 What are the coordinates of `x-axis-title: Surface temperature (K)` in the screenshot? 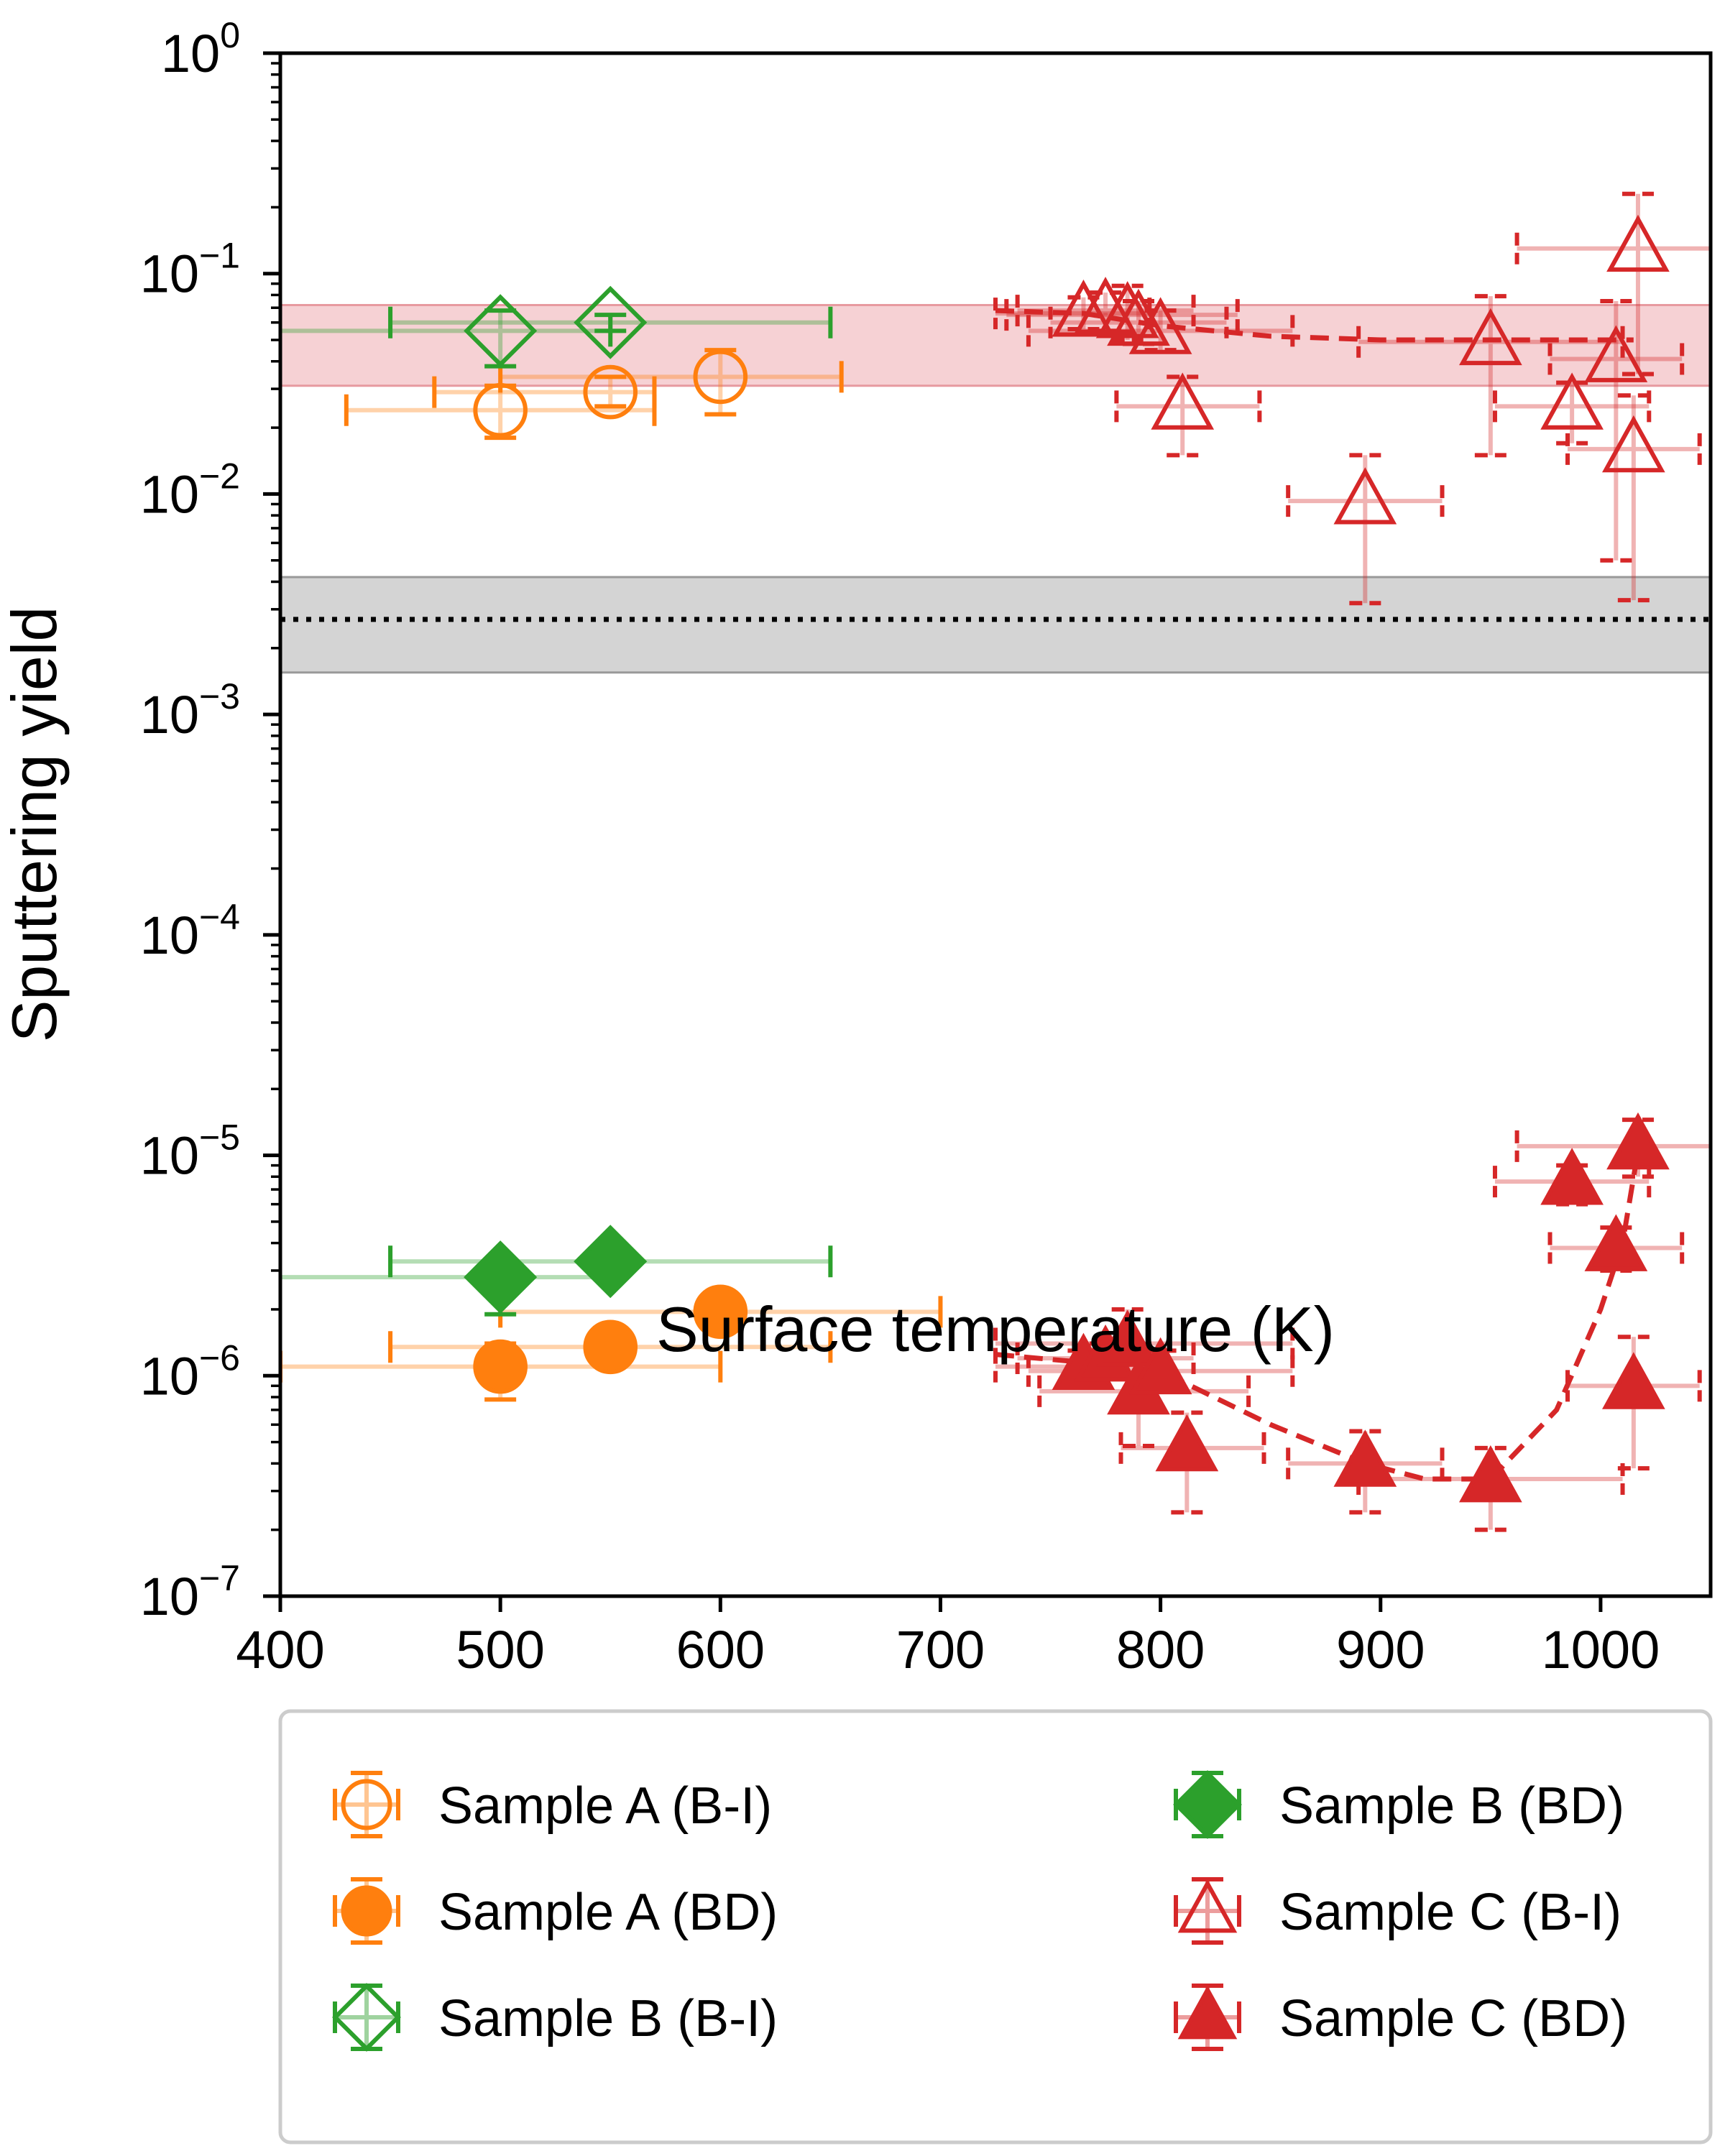 It's located at (995, 1329).